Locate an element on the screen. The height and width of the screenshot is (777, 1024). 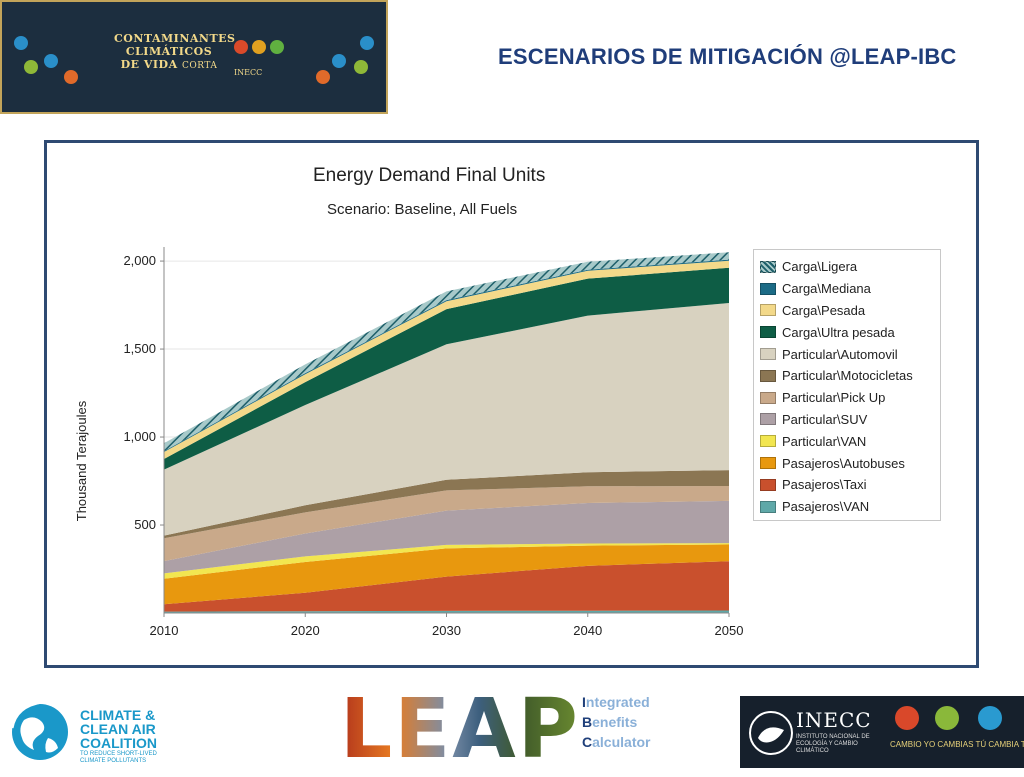
legend-label: Carga\Ligera is located at coordinates (820, 267).